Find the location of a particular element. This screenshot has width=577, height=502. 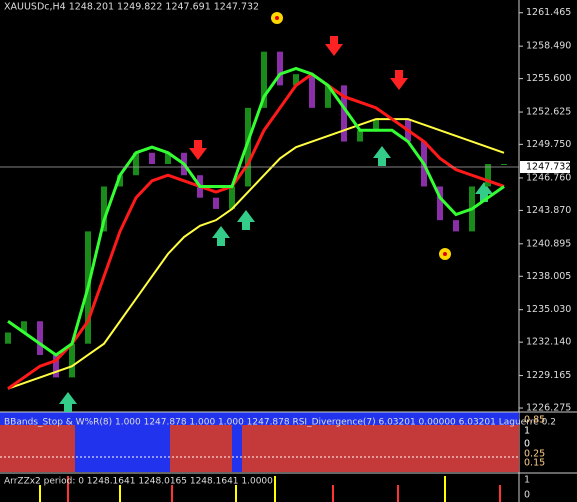

indicator-scale: 0.15 is located at coordinates (534, 463).